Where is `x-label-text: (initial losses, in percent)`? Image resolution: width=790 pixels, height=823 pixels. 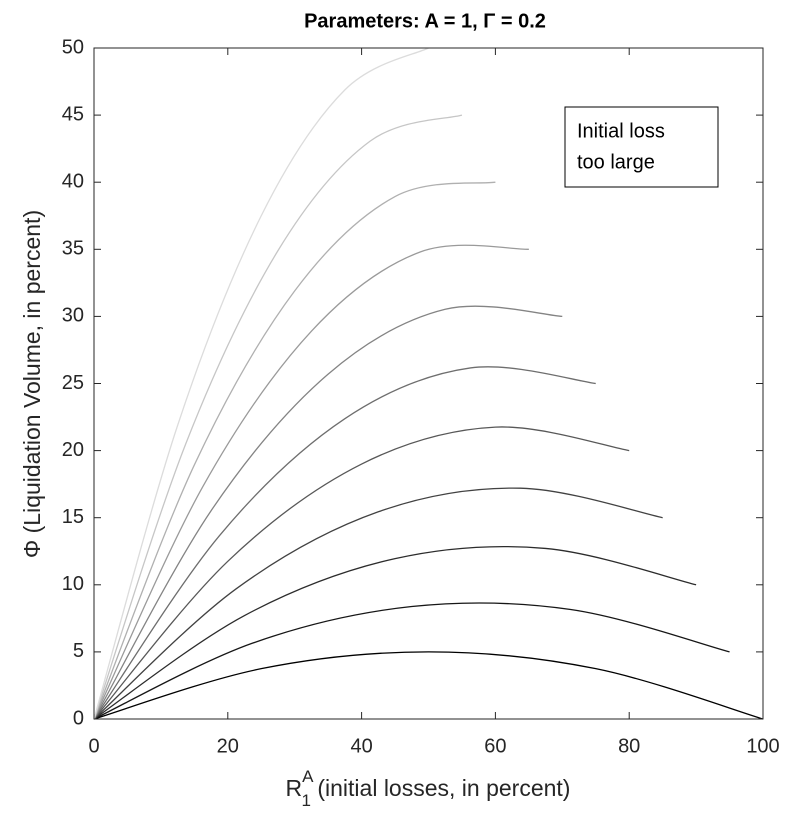
x-label-text: (initial losses, in percent) is located at coordinates (441, 788).